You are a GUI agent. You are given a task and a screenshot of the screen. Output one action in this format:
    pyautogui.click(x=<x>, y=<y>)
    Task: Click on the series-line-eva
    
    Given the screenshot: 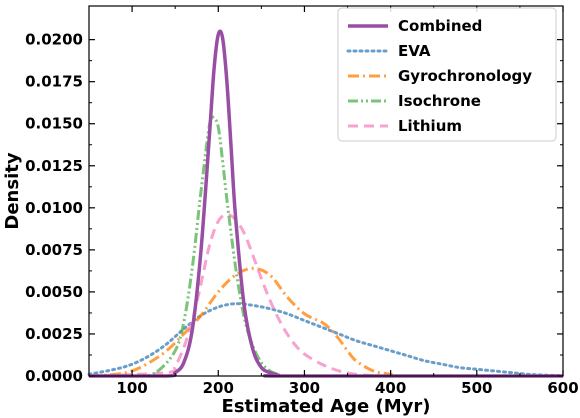 What is the action you would take?
    pyautogui.click(x=326, y=340)
    